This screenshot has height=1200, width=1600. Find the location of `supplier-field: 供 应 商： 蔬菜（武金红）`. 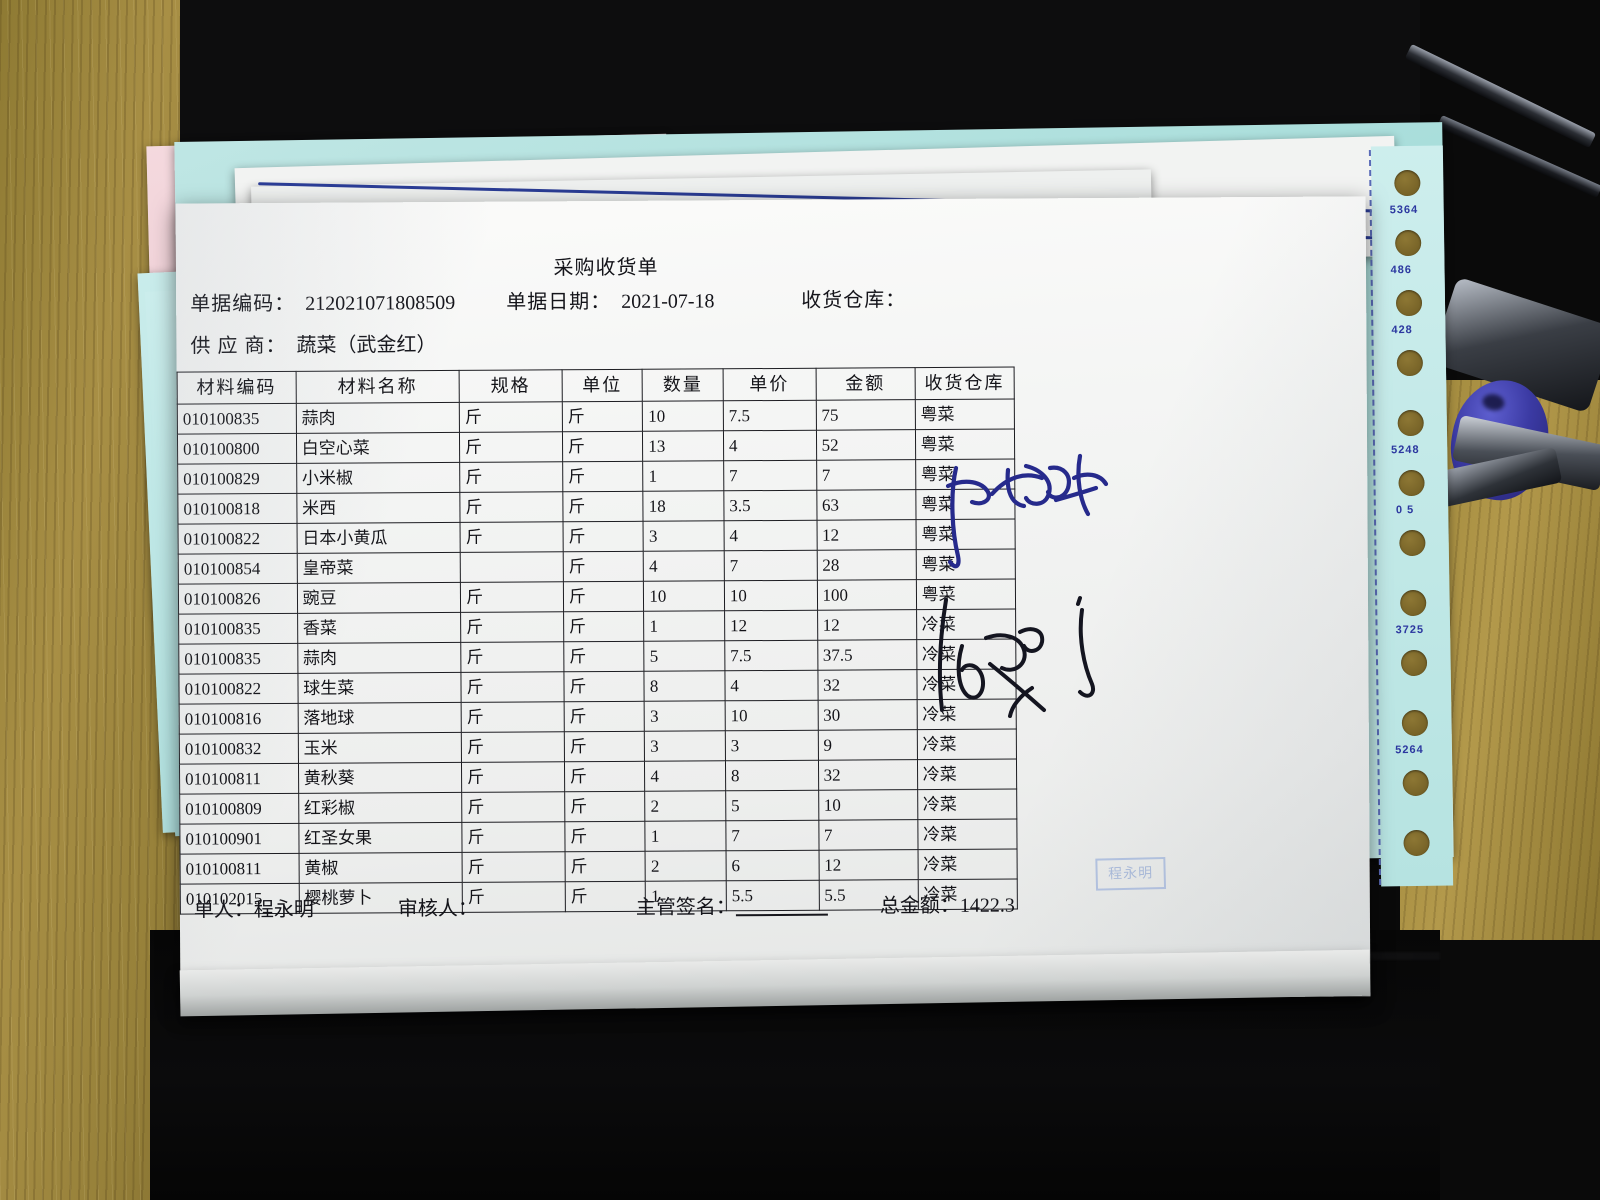

supplier-field: 供 应 商： 蔬菜（武金红） is located at coordinates (313, 343).